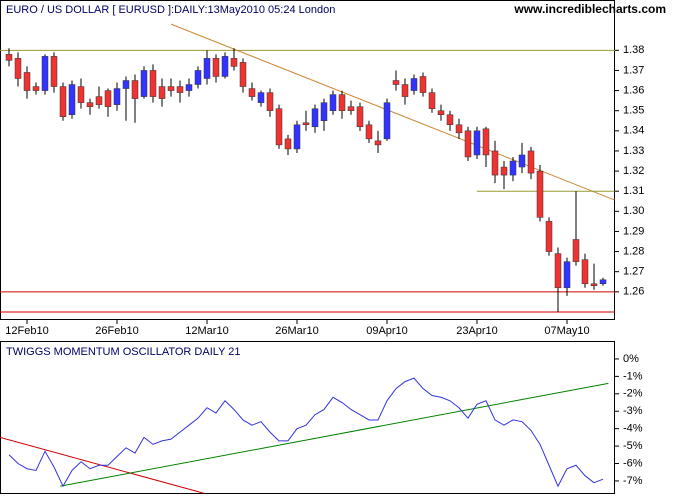  I want to click on x-tick-label: 12Feb10, so click(26, 331).